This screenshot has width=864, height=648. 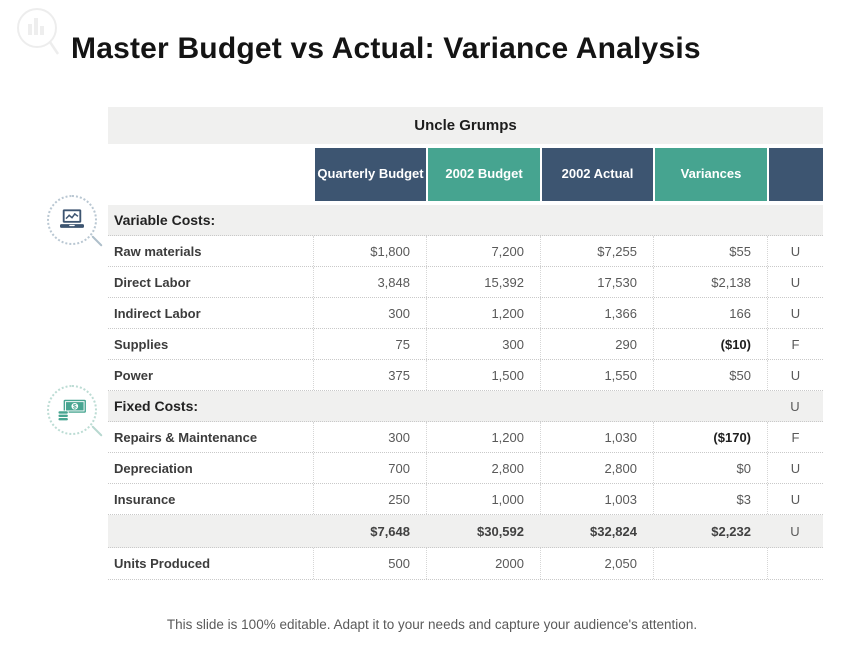 What do you see at coordinates (156, 406) in the screenshot?
I see `section-label: Fixed Costs:` at bounding box center [156, 406].